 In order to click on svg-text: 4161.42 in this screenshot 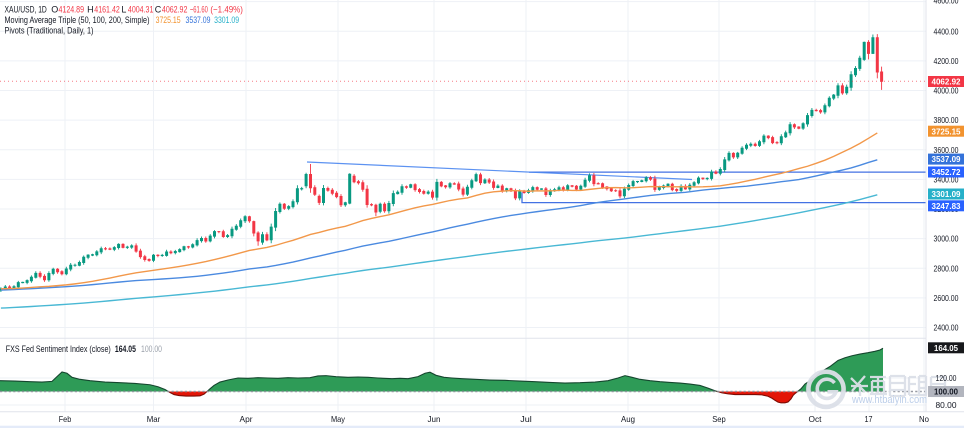, I will do `click(107, 10)`.